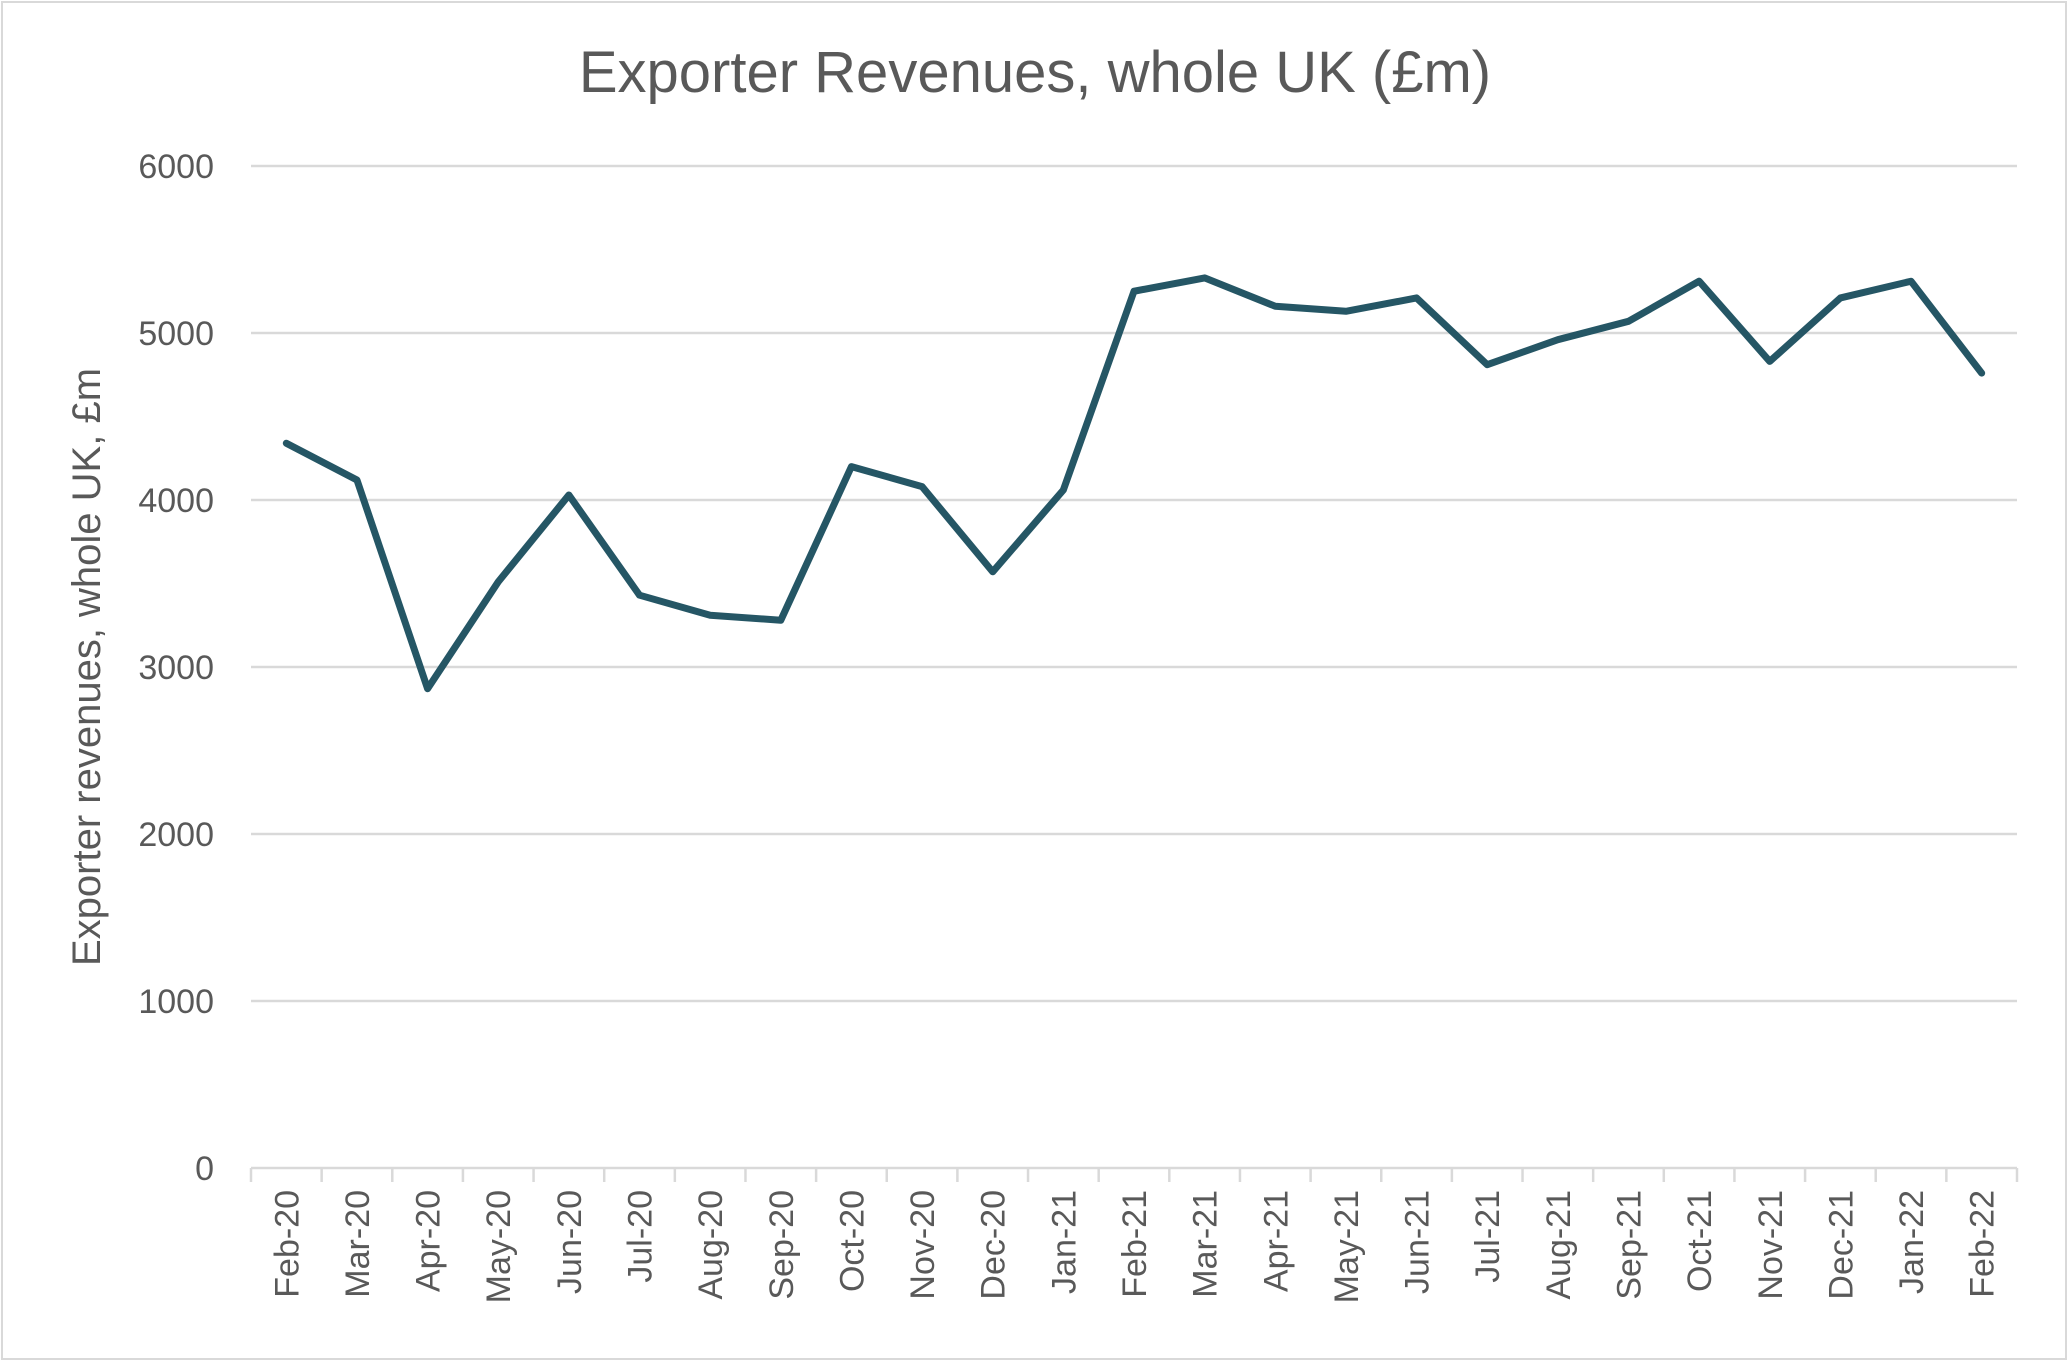 The image size is (2070, 1363). Describe the element at coordinates (176, 835) in the screenshot. I see `y-tick-label: 2000` at that location.